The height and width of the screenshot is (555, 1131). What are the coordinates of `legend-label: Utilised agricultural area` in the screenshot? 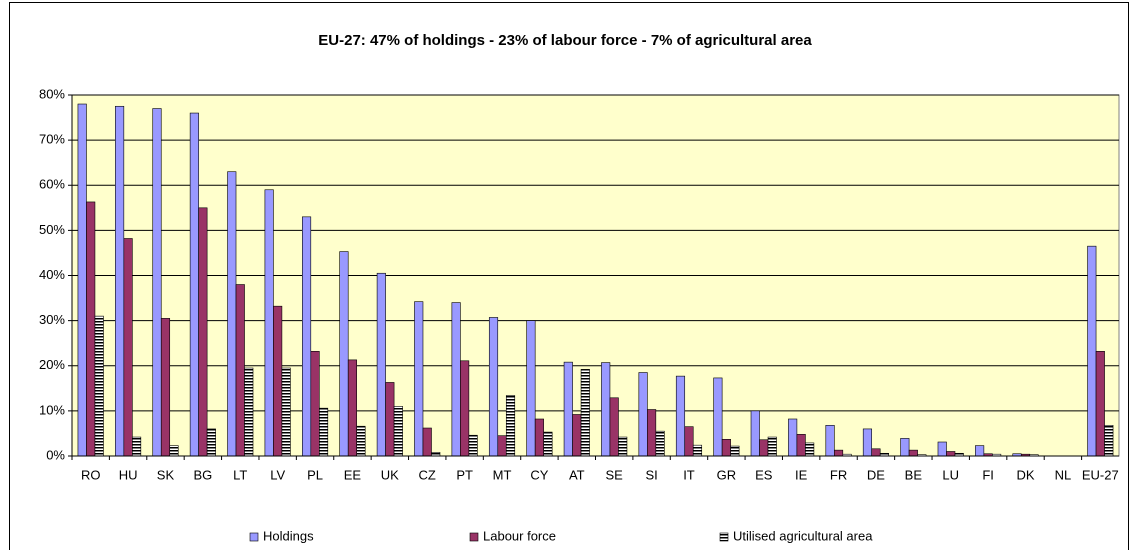 It's located at (803, 535).